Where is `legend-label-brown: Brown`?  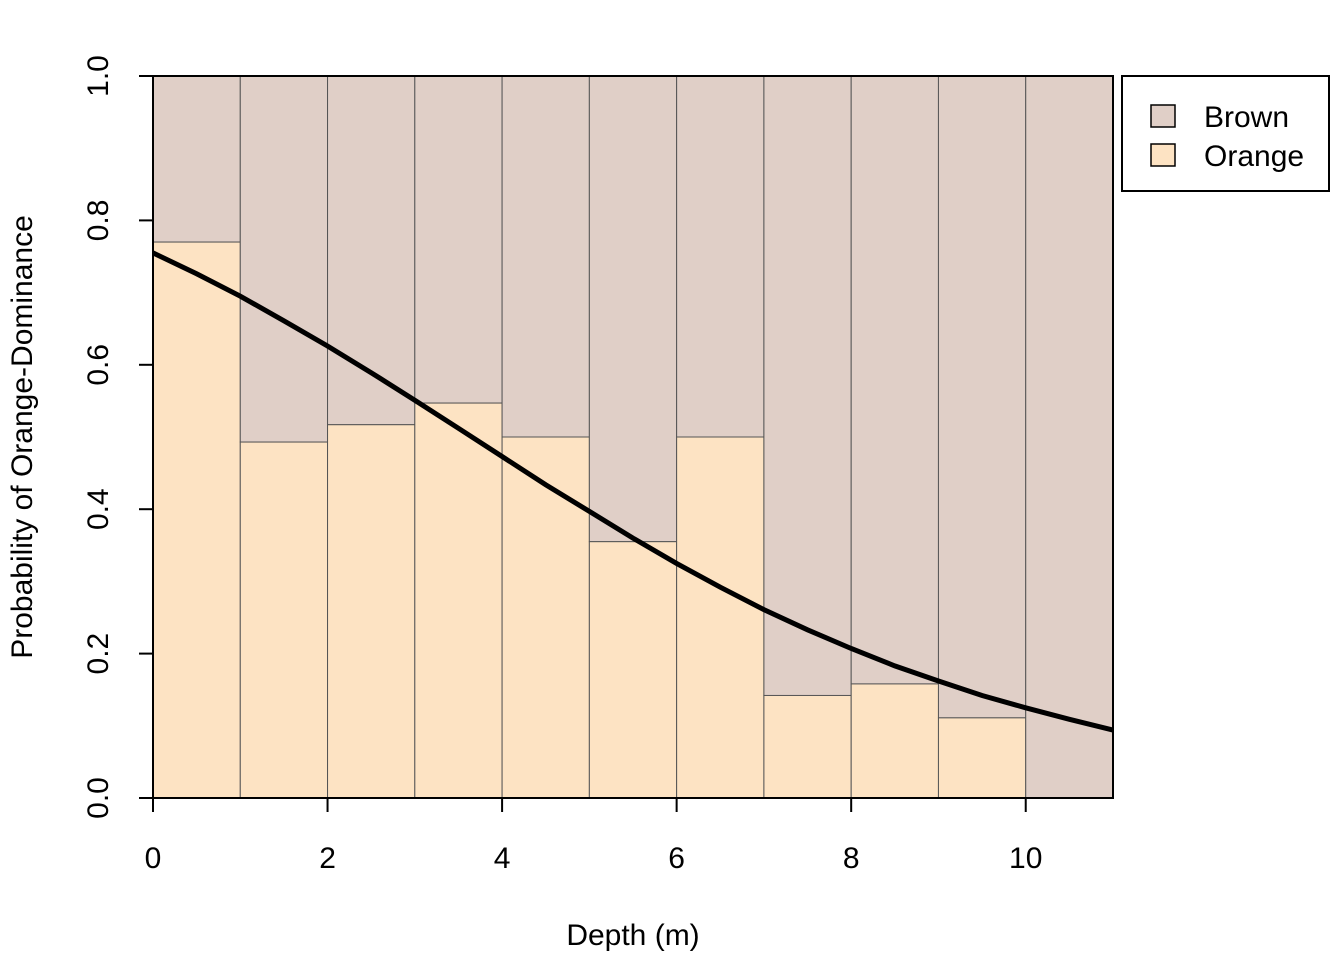 legend-label-brown: Brown is located at coordinates (1246, 117).